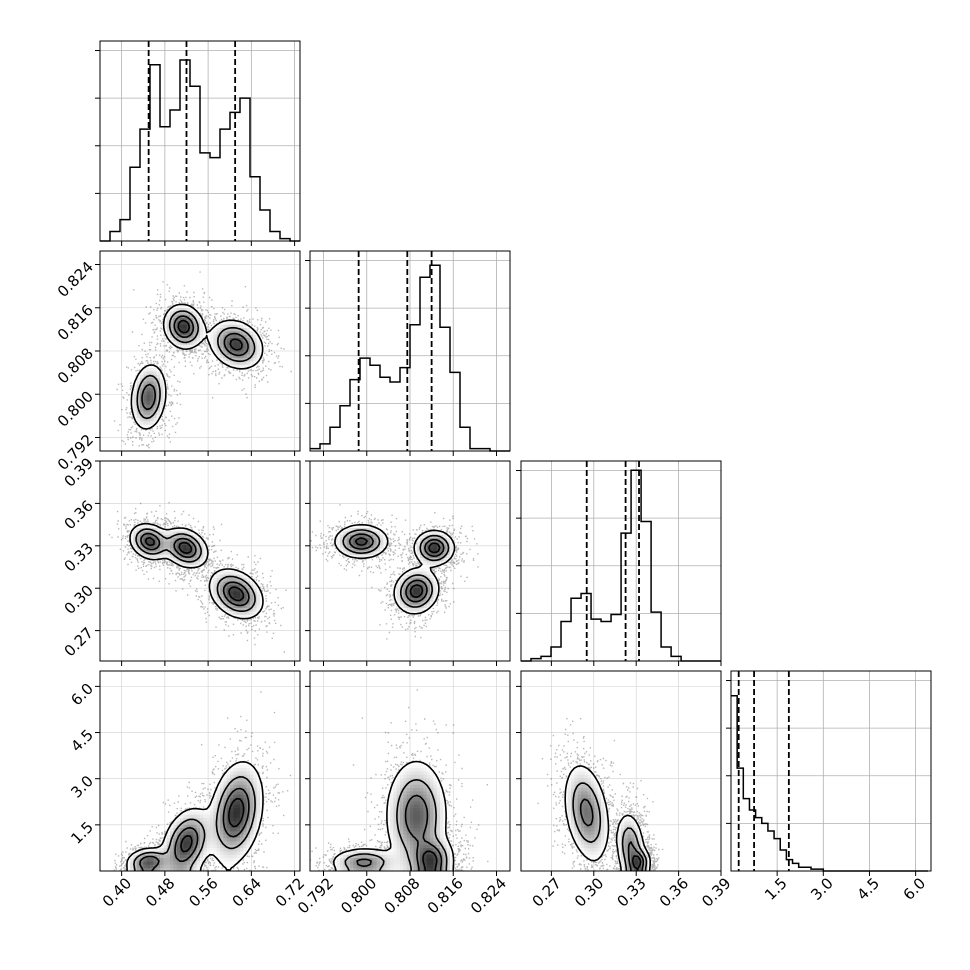  Describe the element at coordinates (631, 892) in the screenshot. I see `x-tick-label: 0.33` at that location.